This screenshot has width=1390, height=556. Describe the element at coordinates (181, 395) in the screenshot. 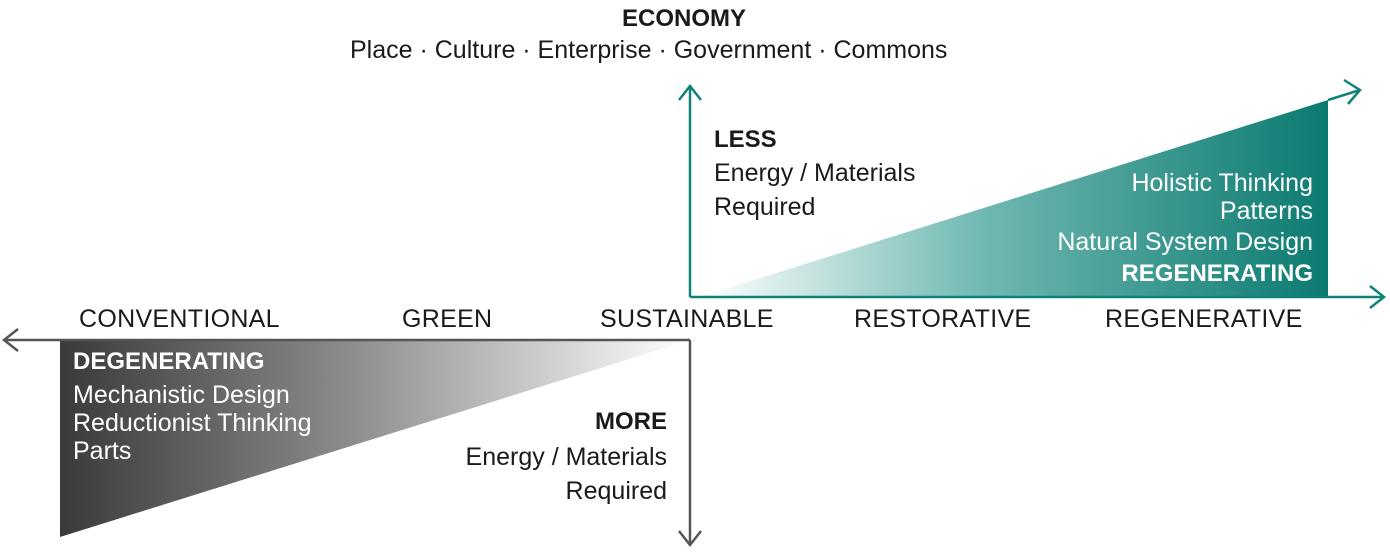

I see `degenerating-item-1: Mechanistic Design` at that location.